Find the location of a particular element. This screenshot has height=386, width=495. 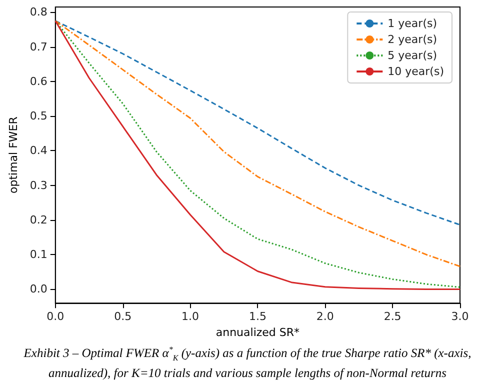

x-tick-label: 2.0 is located at coordinates (325, 317).